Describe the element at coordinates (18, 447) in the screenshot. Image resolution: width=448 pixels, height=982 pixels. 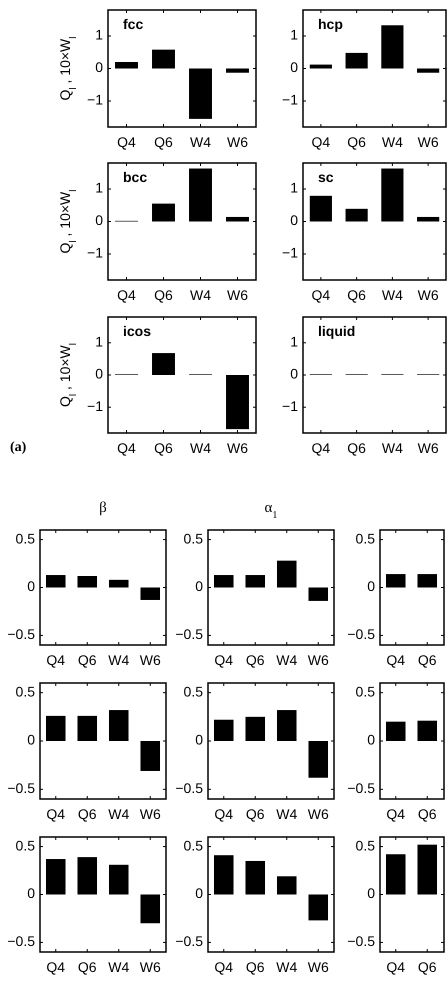
I see `text: (a)` at that location.